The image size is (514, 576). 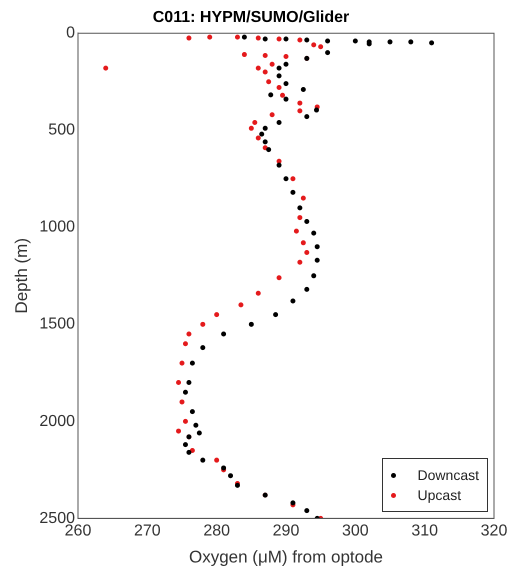 I want to click on legend-label: Upcast, so click(x=440, y=495).